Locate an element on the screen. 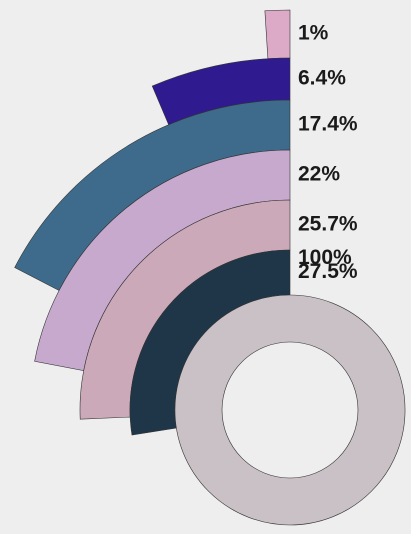  value-label: 22% is located at coordinates (319, 174).